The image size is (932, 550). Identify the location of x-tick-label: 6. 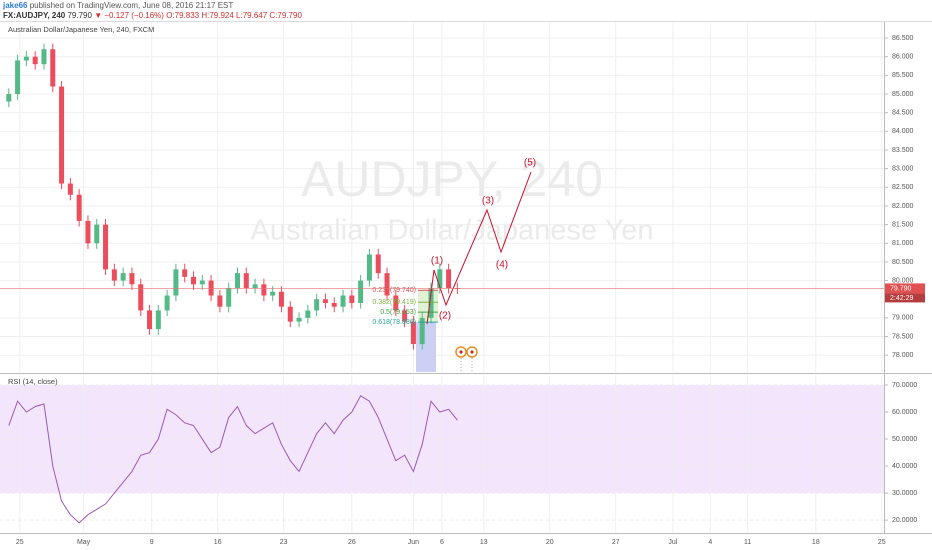
(442, 542).